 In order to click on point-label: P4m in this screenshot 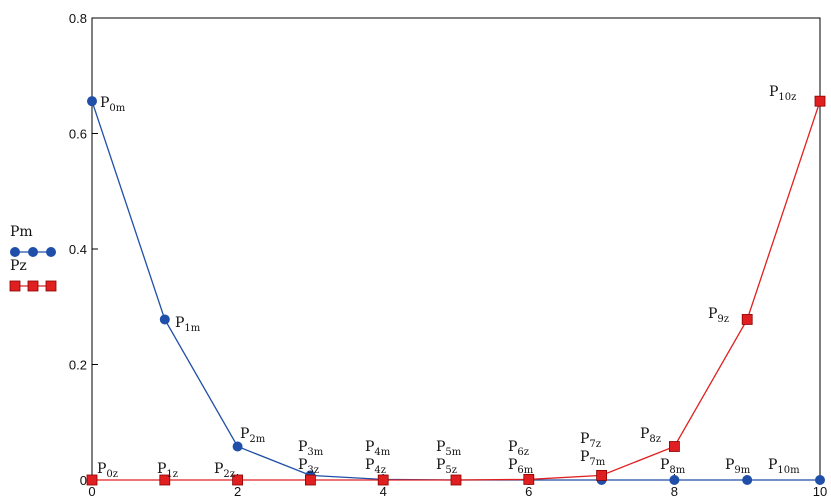, I will do `click(378, 448)`.